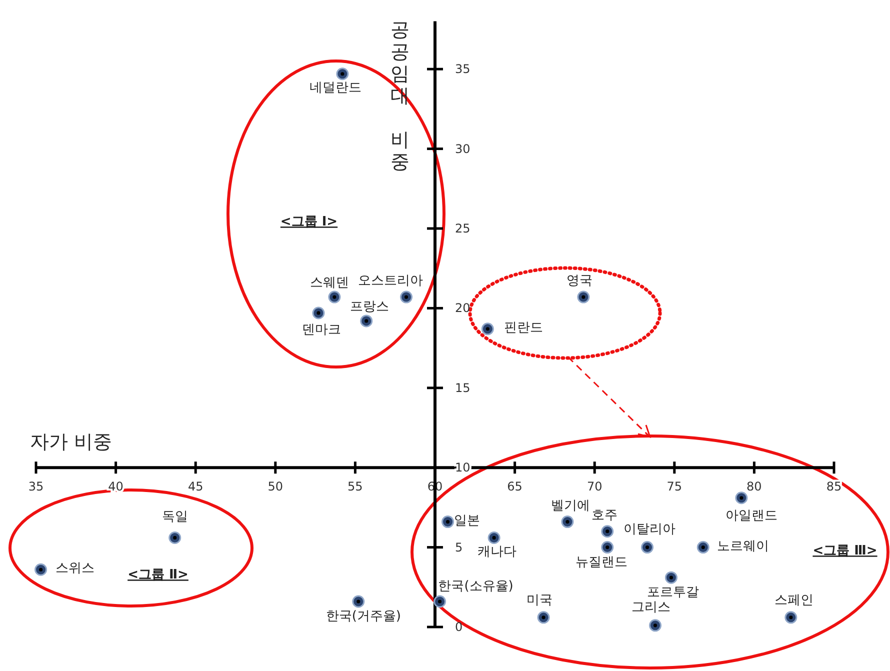 The height and width of the screenshot is (671, 890). What do you see at coordinates (579, 281) in the screenshot?
I see `annotation: 영국` at bounding box center [579, 281].